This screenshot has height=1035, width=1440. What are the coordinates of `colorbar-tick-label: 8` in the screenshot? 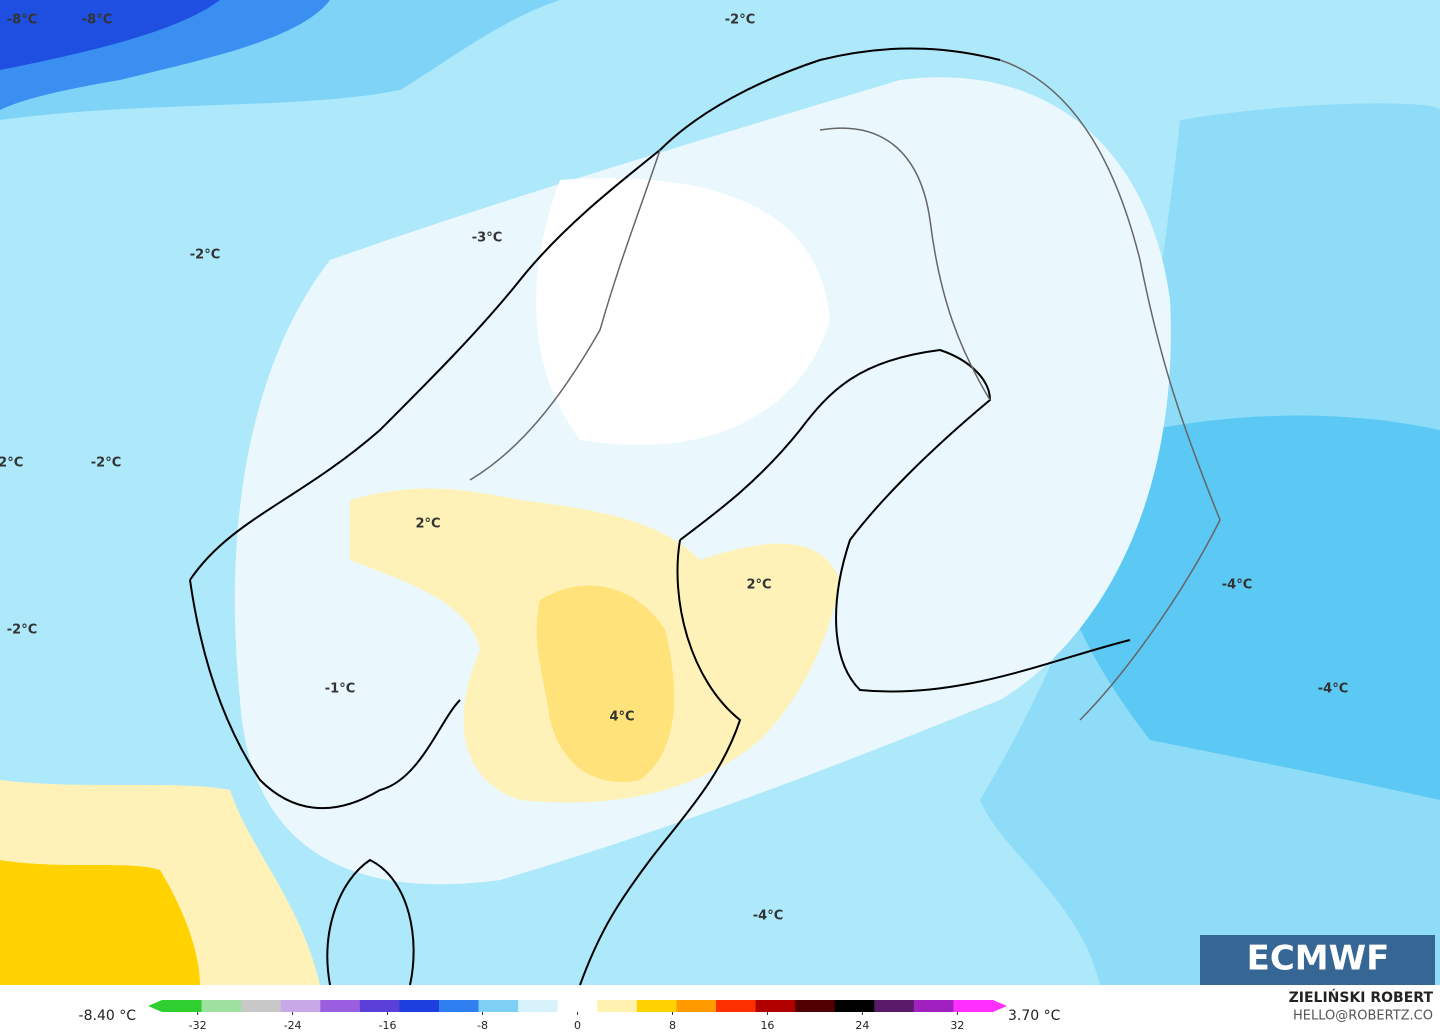 It's located at (672, 1025).